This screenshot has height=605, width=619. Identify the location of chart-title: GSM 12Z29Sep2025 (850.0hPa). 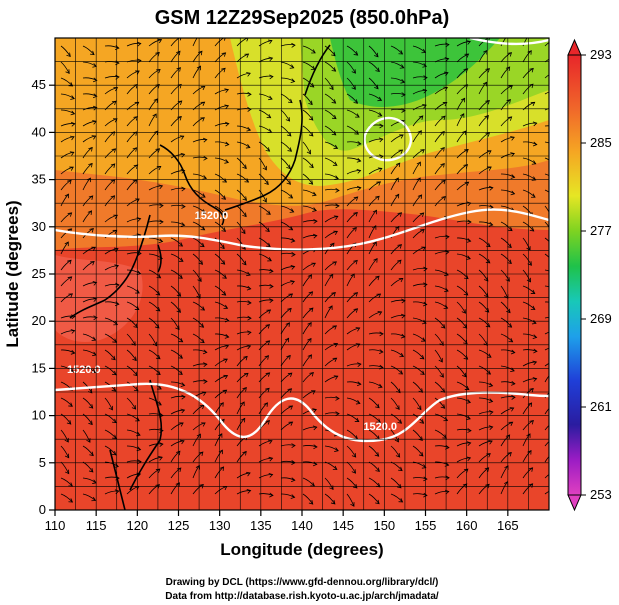
(302, 18).